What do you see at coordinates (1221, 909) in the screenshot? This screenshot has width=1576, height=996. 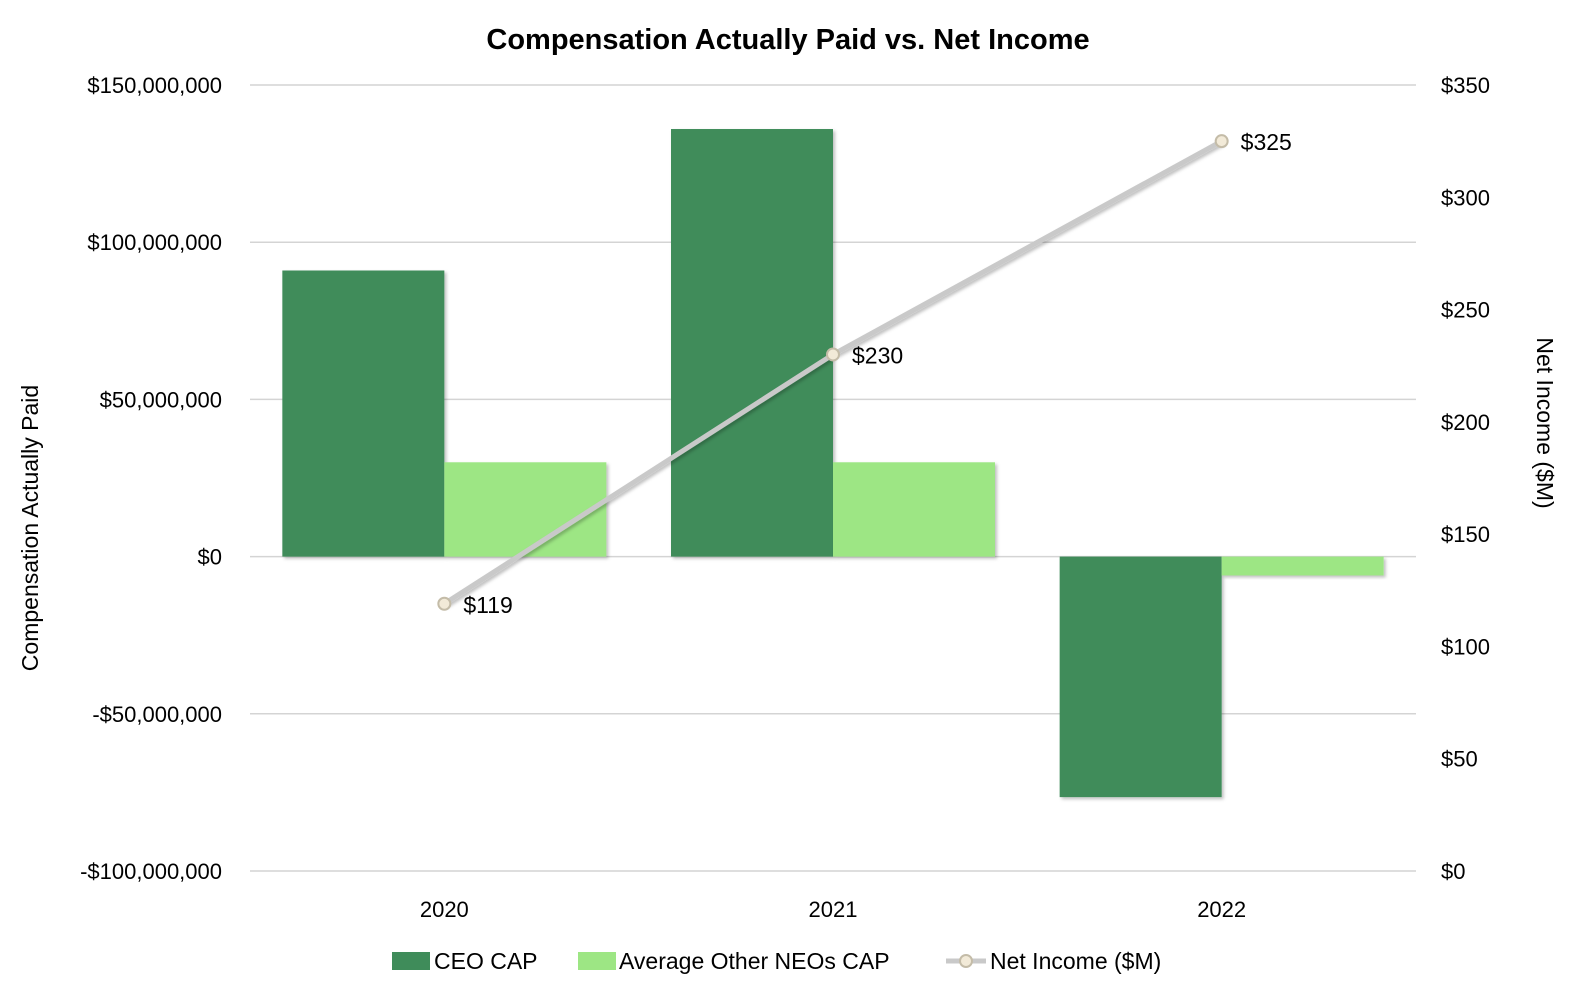 I see `x-tick-label: 2022` at bounding box center [1221, 909].